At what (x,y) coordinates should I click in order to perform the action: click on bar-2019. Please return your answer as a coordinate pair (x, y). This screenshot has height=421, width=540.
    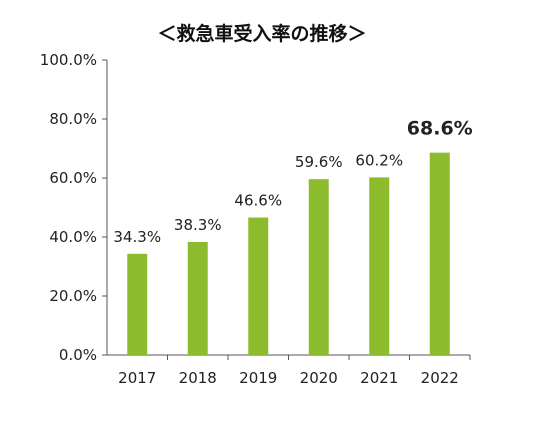
    Looking at the image, I should click on (258, 286).